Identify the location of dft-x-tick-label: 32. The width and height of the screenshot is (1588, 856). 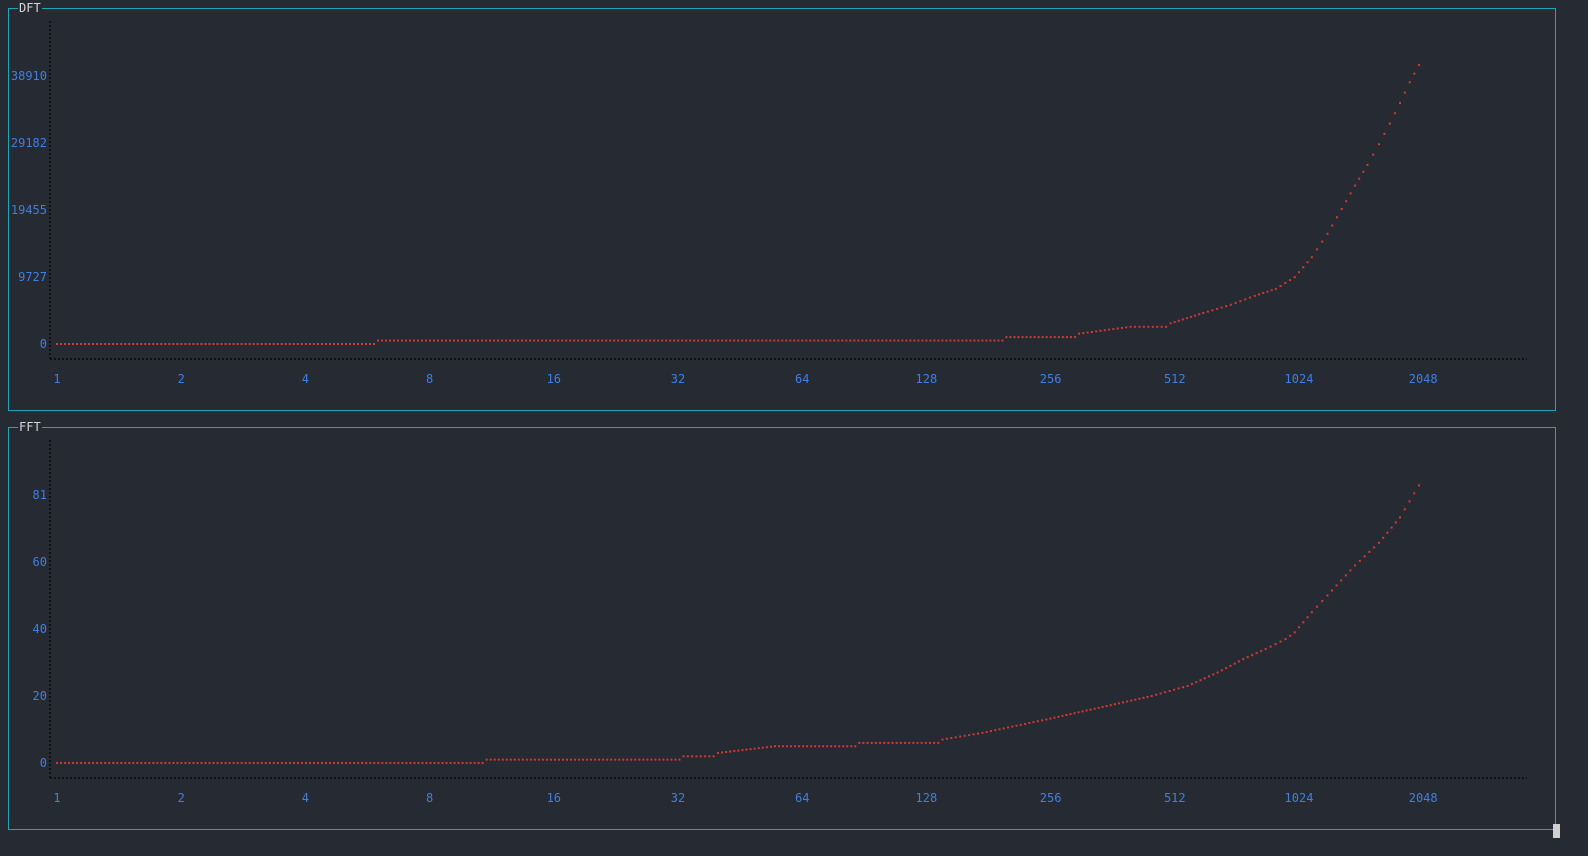
(678, 379).